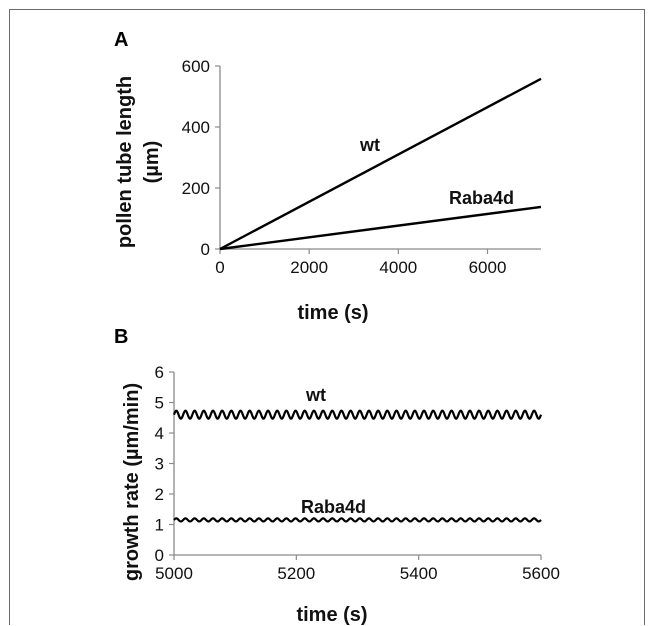  I want to click on panel-a-series-label-wt: wt, so click(369, 145).